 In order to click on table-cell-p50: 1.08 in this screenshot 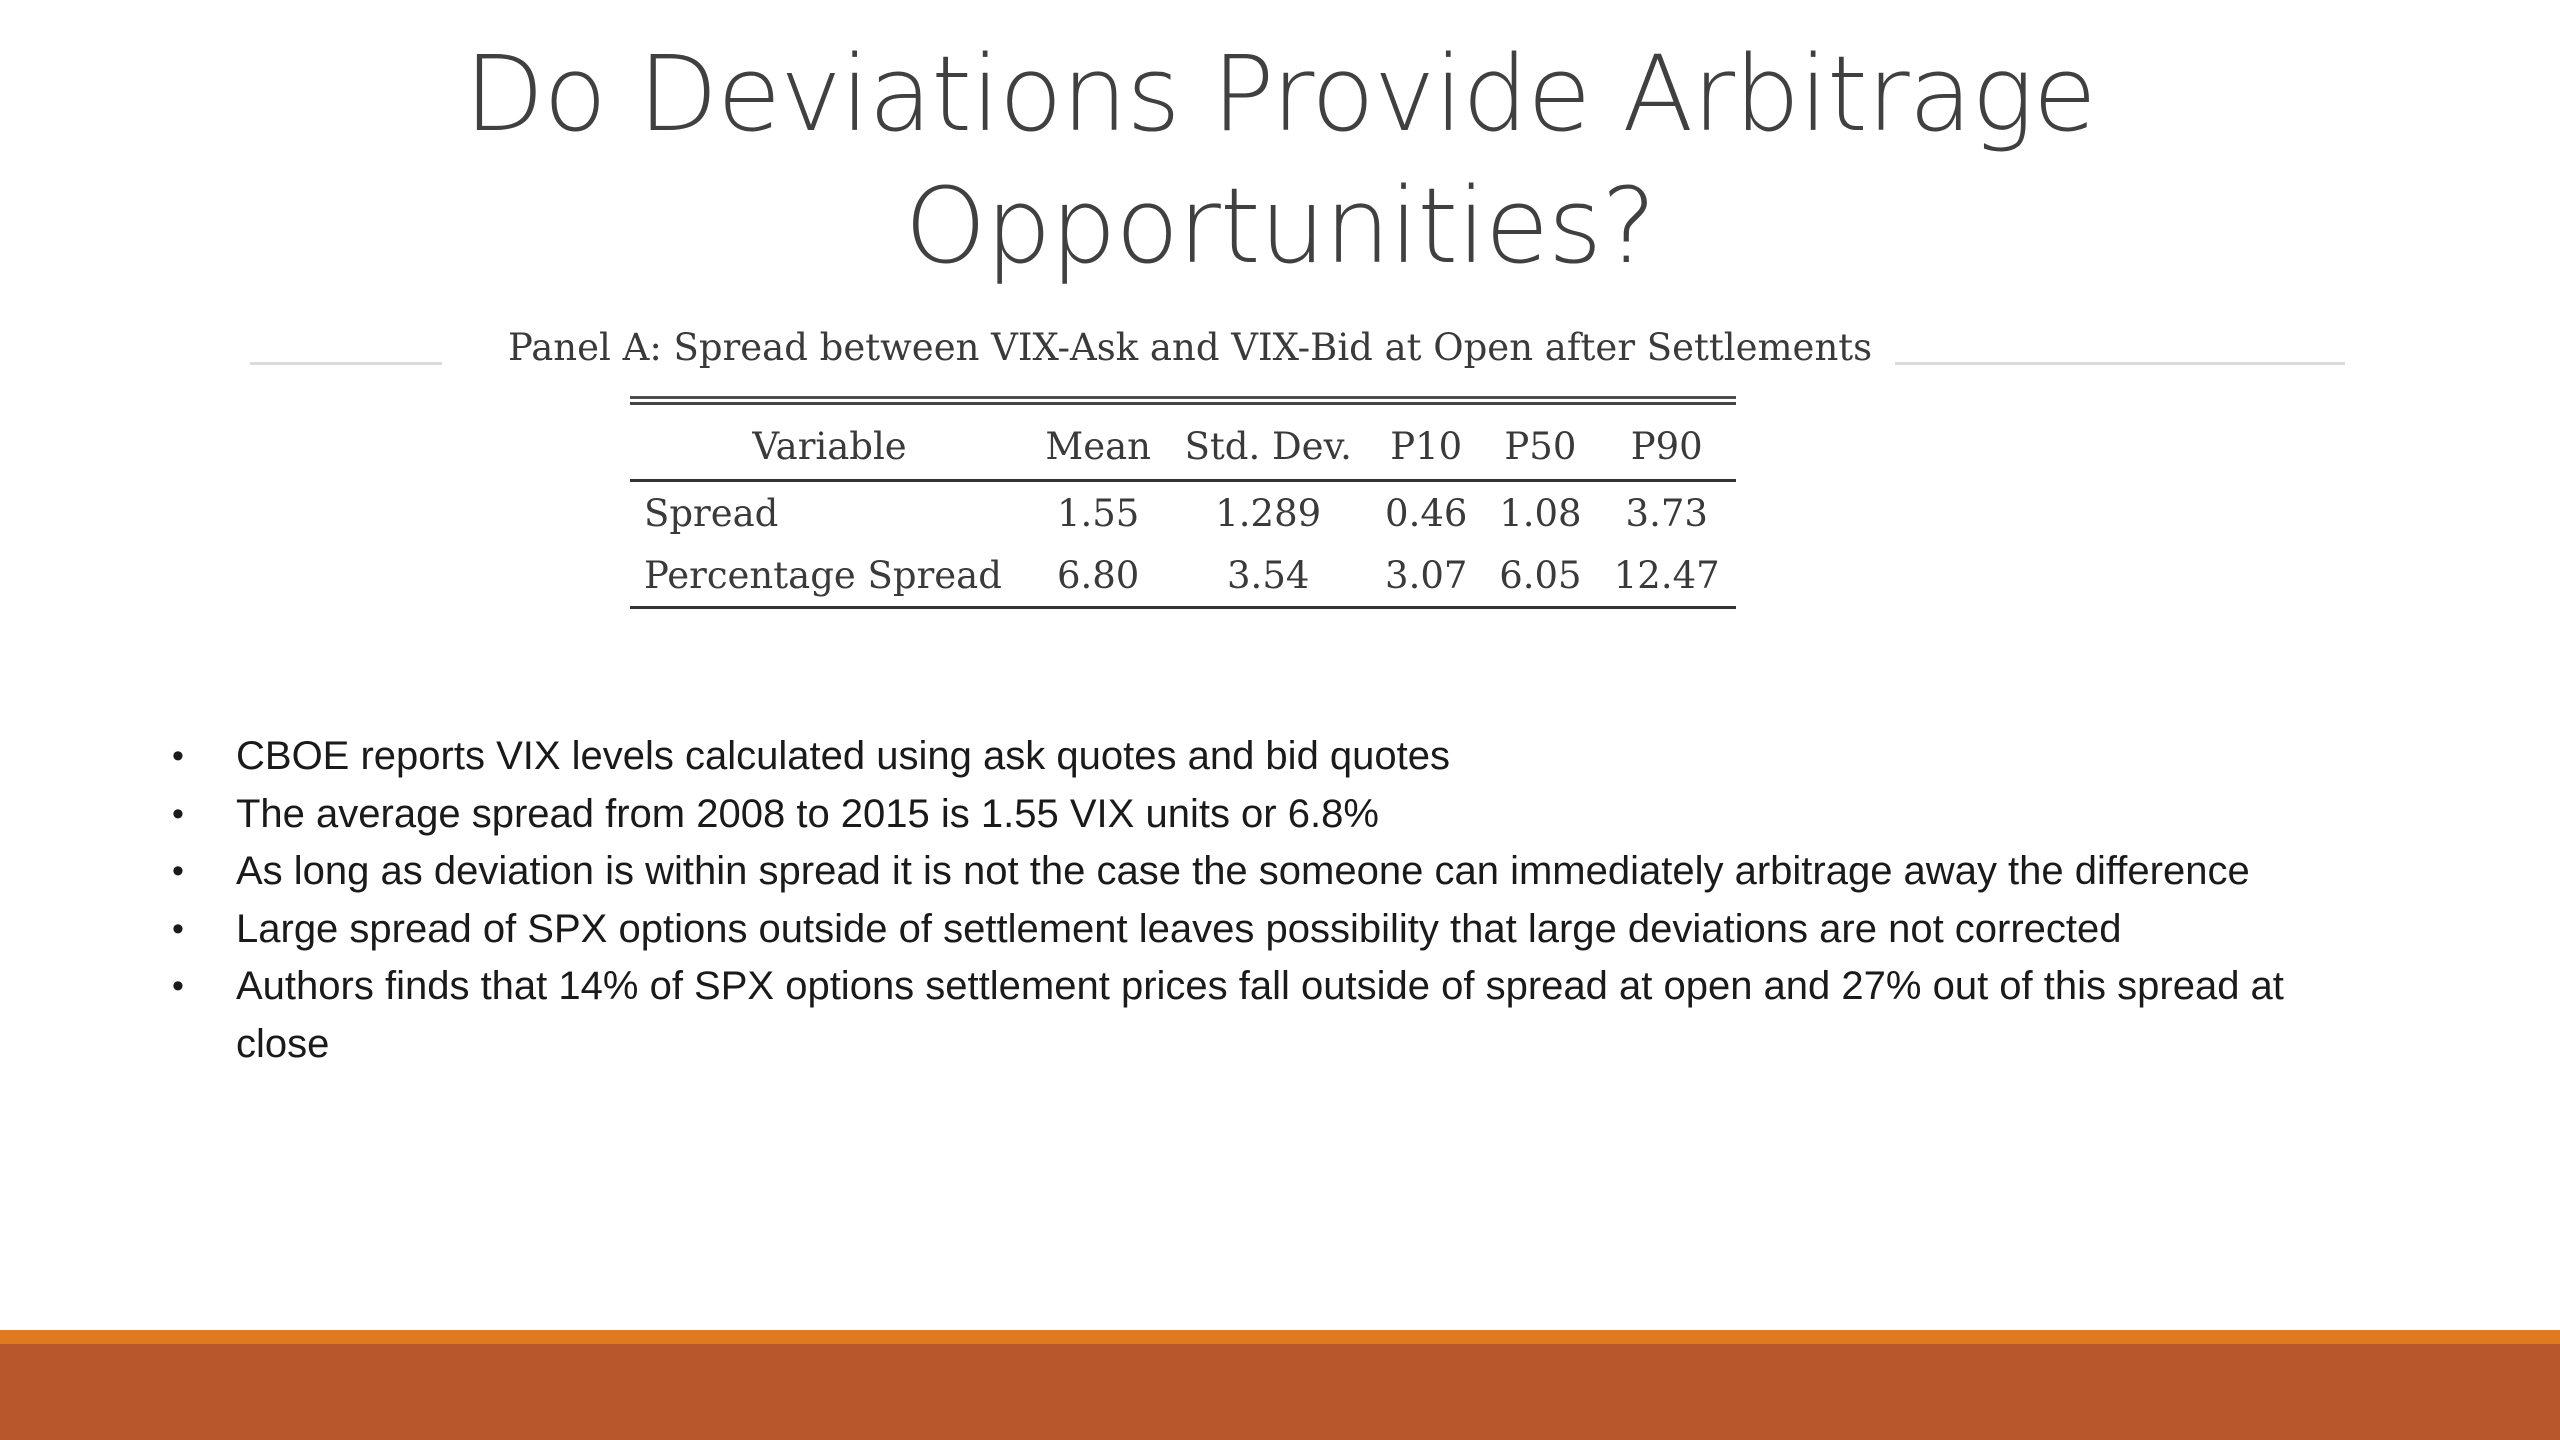, I will do `click(1540, 513)`.